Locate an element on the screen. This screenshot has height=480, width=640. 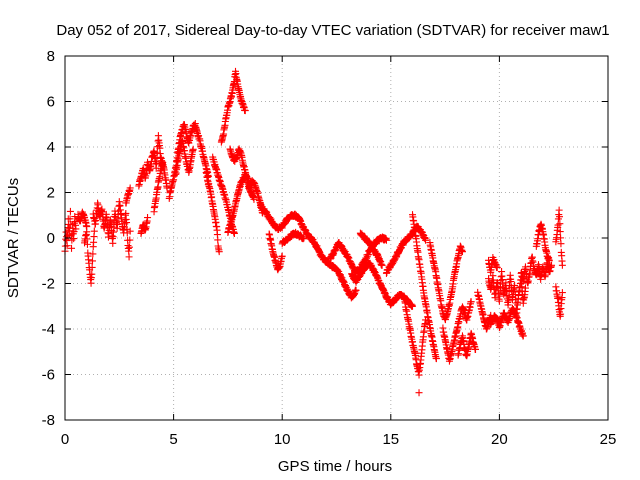
y-tick-label: -2 is located at coordinates (48, 284).